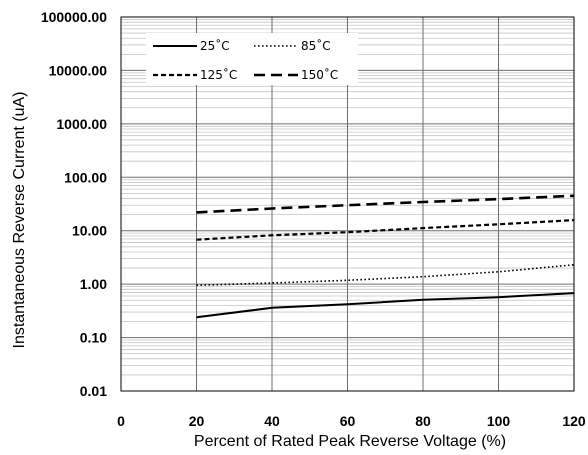 The height and width of the screenshot is (455, 588). I want to click on y-tick-label: 0.01, so click(93, 391).